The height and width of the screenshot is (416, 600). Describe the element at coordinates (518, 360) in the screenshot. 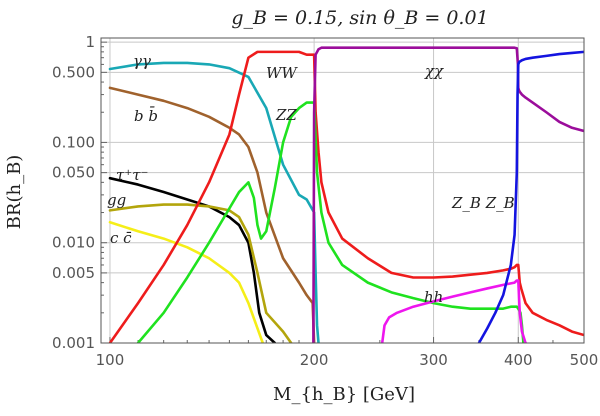

I see `x-tick-label: 400` at that location.